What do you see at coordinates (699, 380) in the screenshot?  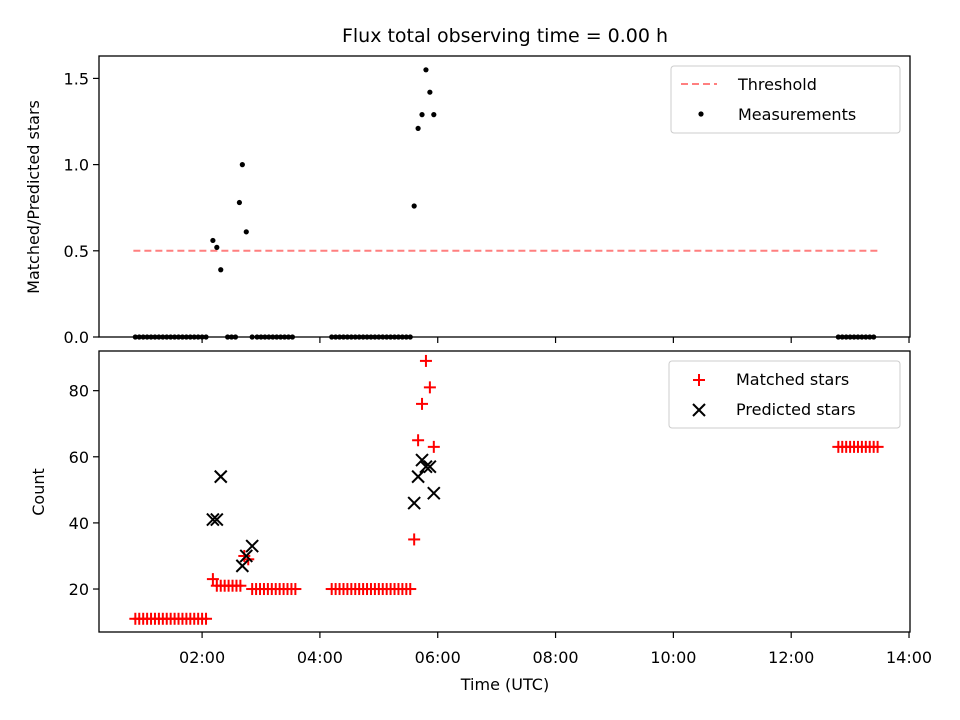 I see `legend-matched-swatch` at bounding box center [699, 380].